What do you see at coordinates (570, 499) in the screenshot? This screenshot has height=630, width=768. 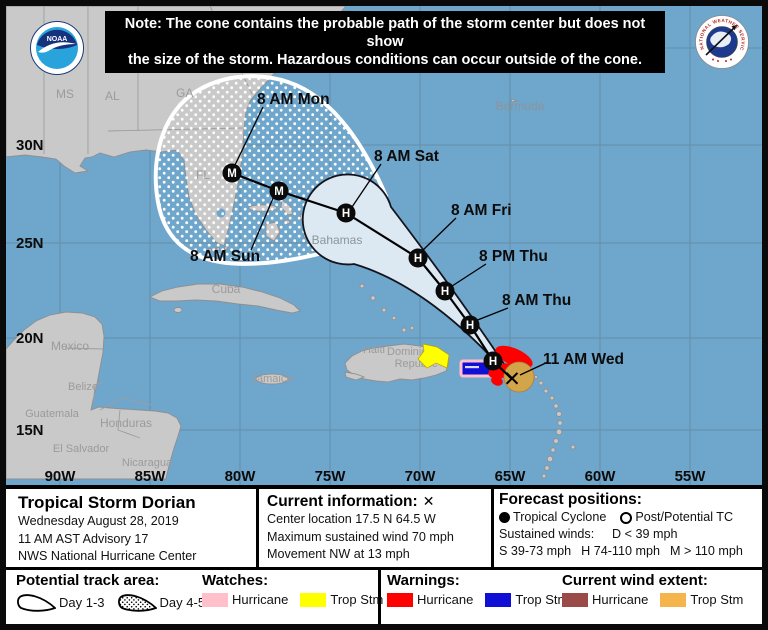 I see `forecast-positions-heading: Forecast positions:` at bounding box center [570, 499].